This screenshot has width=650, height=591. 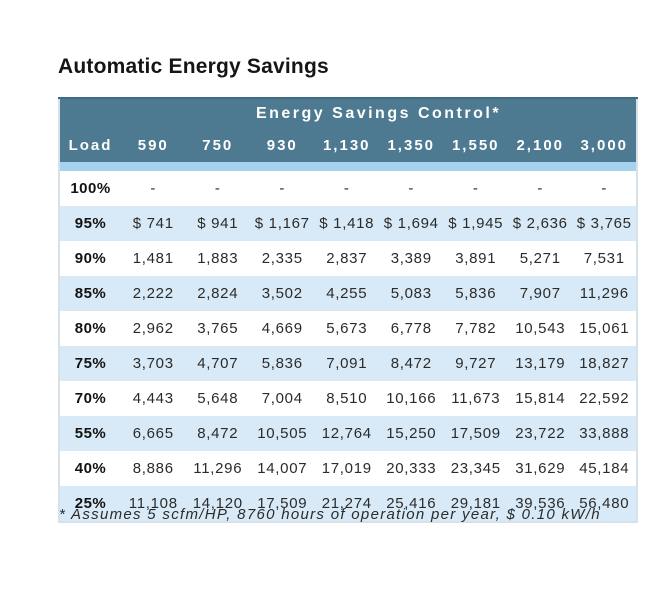 What do you see at coordinates (604, 504) in the screenshot?
I see `value-cell: 56,480` at bounding box center [604, 504].